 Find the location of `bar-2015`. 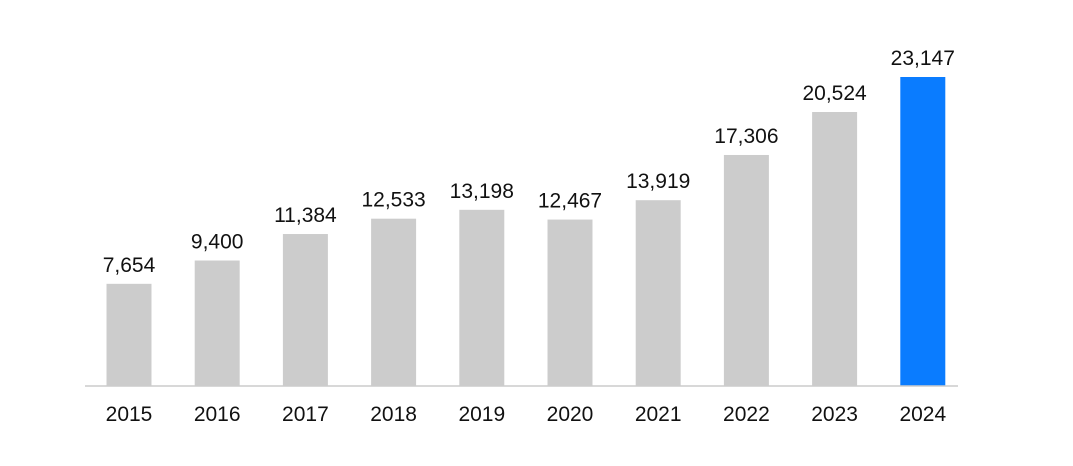

bar-2015 is located at coordinates (129, 334).